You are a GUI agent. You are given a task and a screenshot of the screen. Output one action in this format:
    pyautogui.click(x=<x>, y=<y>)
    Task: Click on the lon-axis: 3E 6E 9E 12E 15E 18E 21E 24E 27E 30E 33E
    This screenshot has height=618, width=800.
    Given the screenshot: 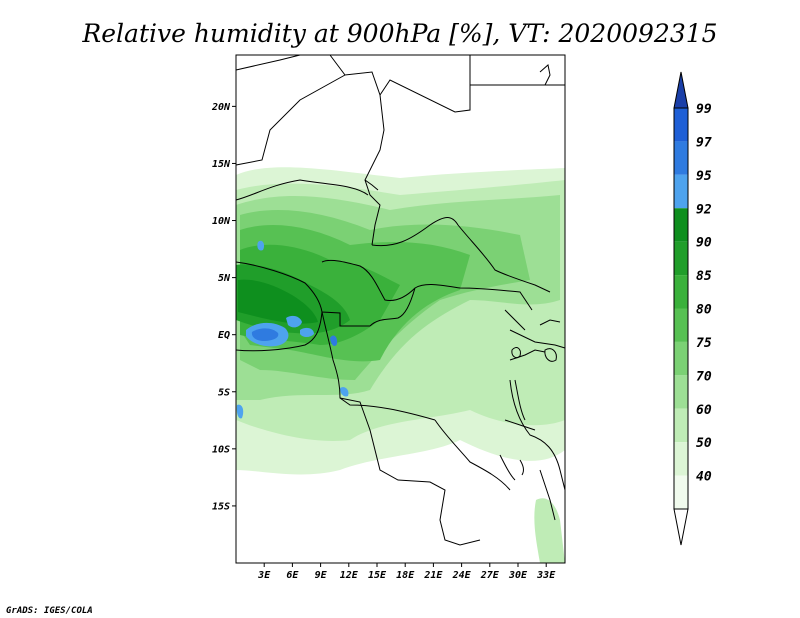 What is the action you would take?
    pyautogui.click(x=406, y=572)
    